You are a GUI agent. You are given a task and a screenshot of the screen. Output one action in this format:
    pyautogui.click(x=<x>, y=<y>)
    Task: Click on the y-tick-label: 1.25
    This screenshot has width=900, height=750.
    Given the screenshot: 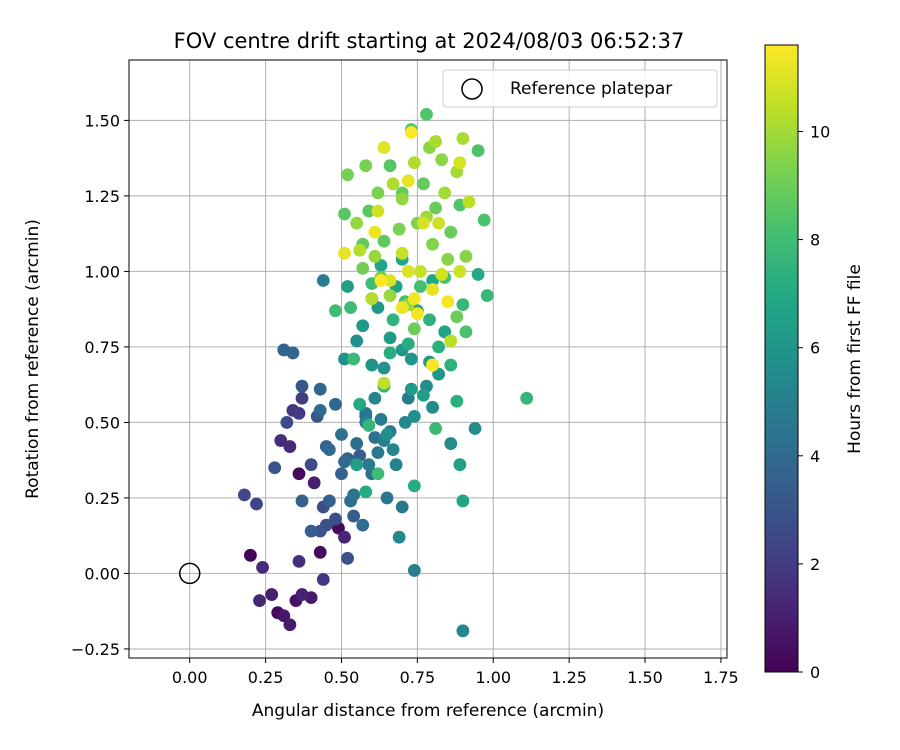 What is the action you would take?
    pyautogui.click(x=102, y=196)
    